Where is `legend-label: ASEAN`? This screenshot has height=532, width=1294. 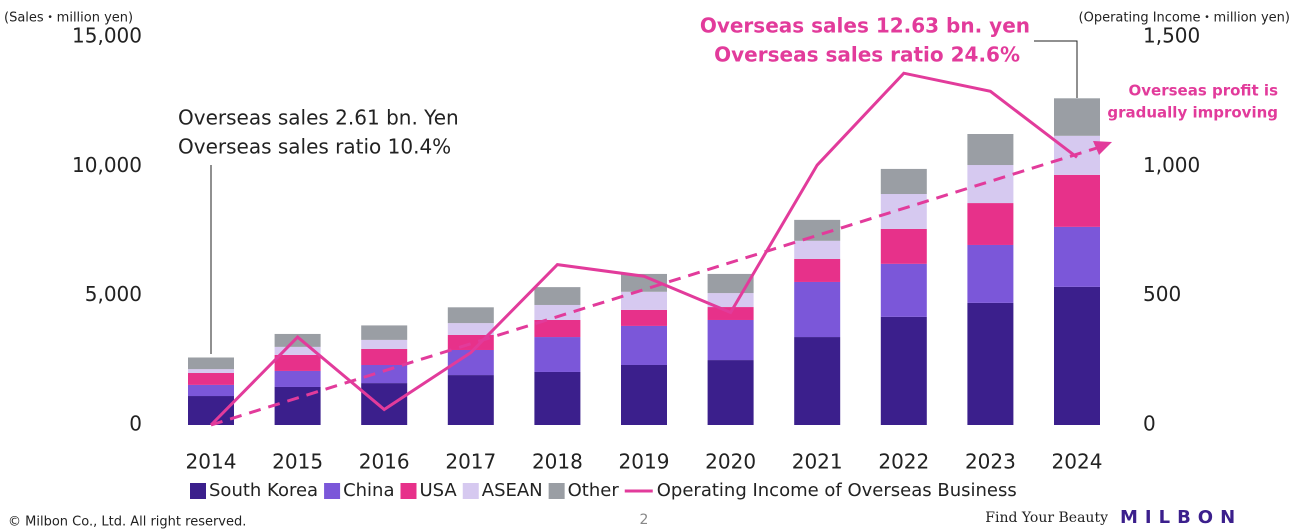 legend-label: ASEAN is located at coordinates (512, 490).